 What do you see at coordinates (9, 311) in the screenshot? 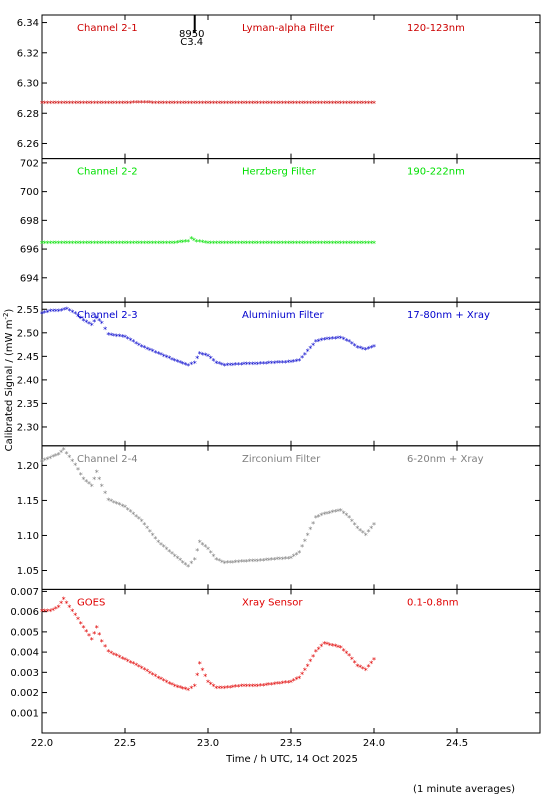
I see `y-axis-label-close: )` at bounding box center [9, 311].